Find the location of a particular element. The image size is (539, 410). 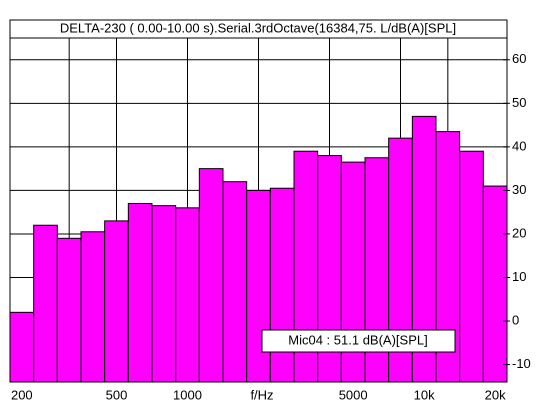

y-tick-label: 10 is located at coordinates (519, 276).